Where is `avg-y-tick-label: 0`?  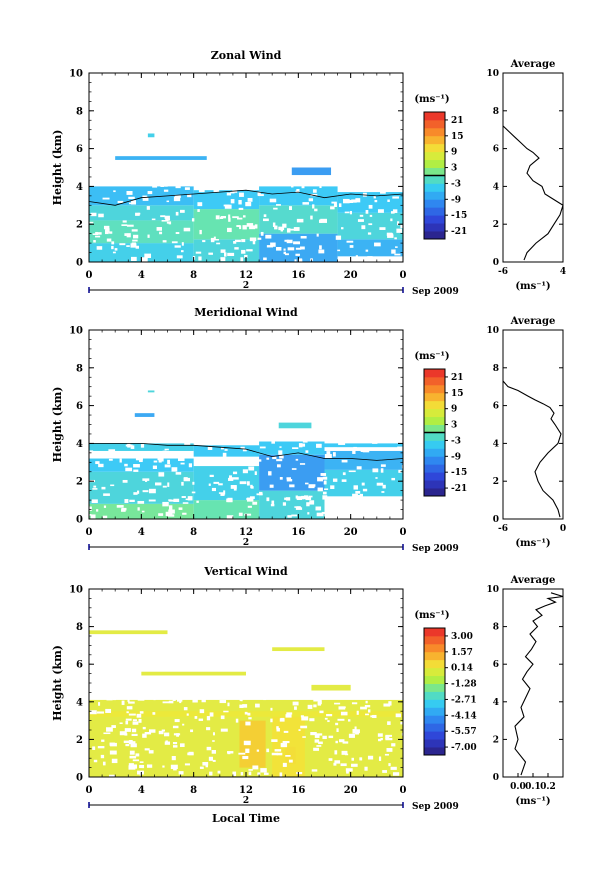 avg-y-tick-label: 0 is located at coordinates (496, 263).